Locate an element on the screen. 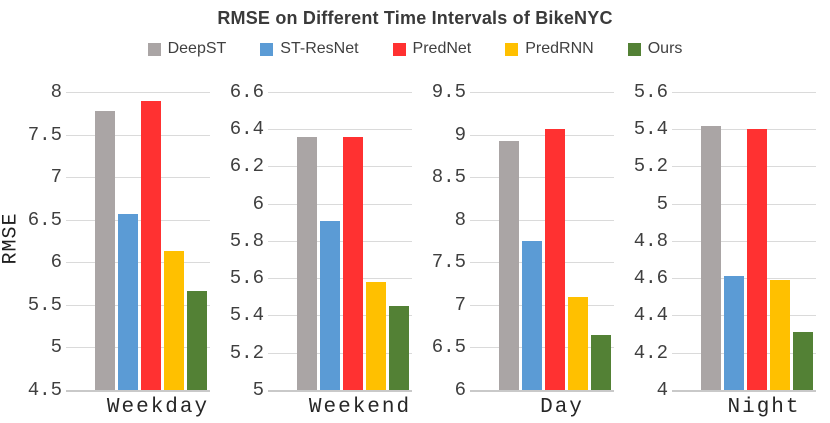 Image resolution: width=830 pixels, height=423 pixels. y-tick-label: 6.2 is located at coordinates (246, 166).